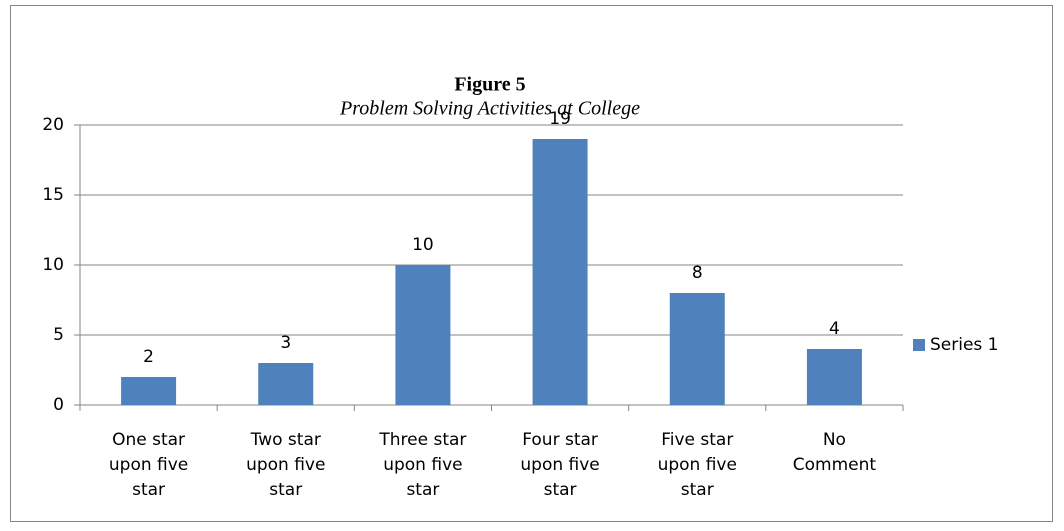 The image size is (1064, 531). Describe the element at coordinates (919, 345) in the screenshot. I see `legend-swatch` at that location.